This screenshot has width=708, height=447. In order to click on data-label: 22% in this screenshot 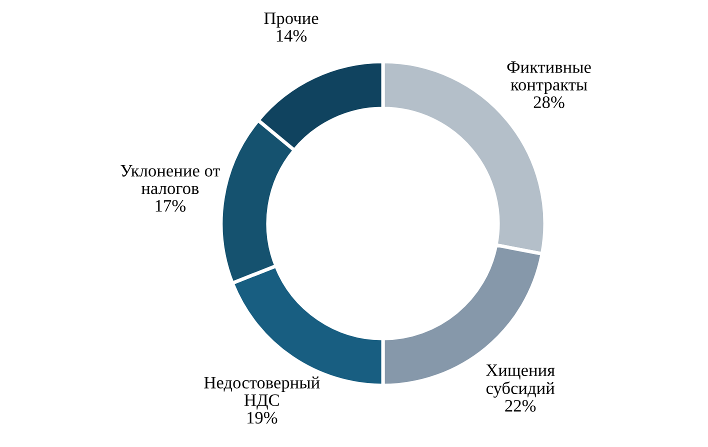, I will do `click(520, 406)`.